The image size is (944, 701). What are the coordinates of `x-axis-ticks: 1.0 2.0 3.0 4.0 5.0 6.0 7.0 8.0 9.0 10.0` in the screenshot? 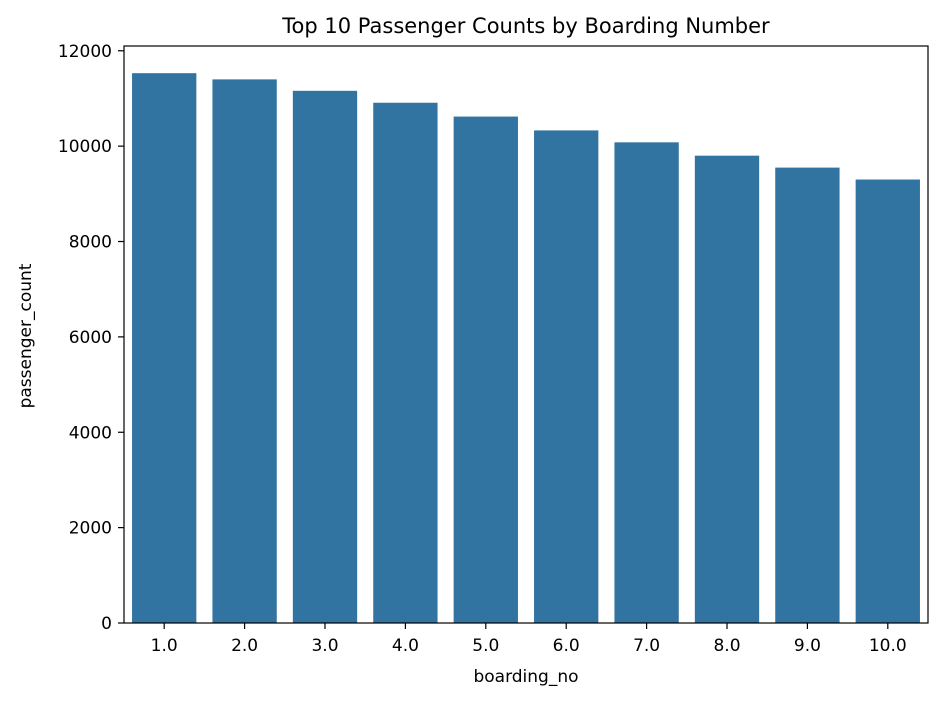 It's located at (529, 639).